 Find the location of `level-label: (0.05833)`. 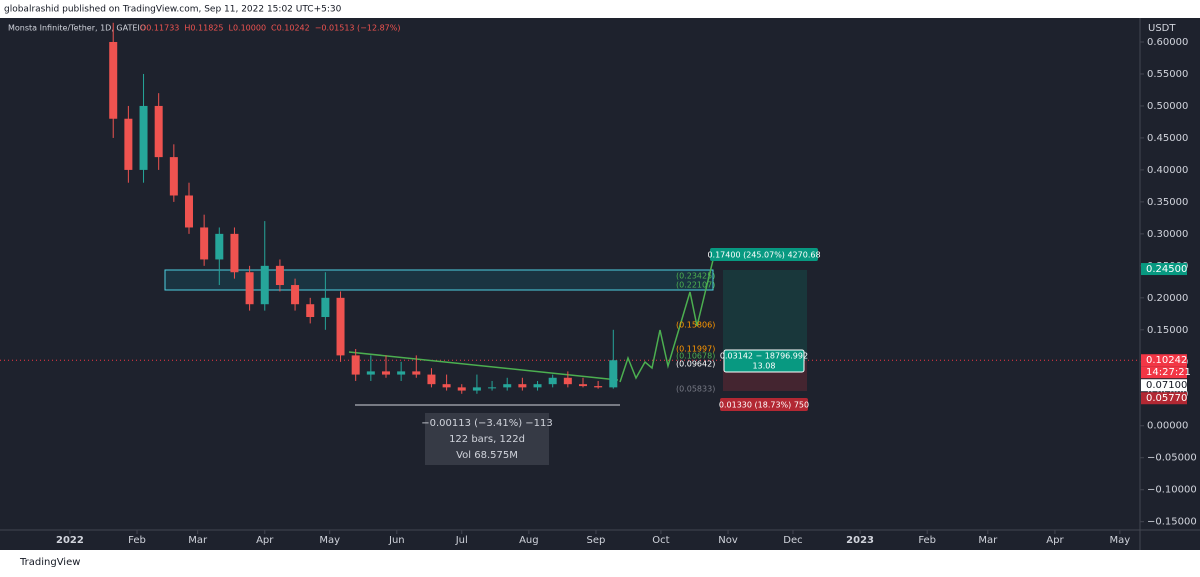

level-label: (0.05833) is located at coordinates (695, 389).